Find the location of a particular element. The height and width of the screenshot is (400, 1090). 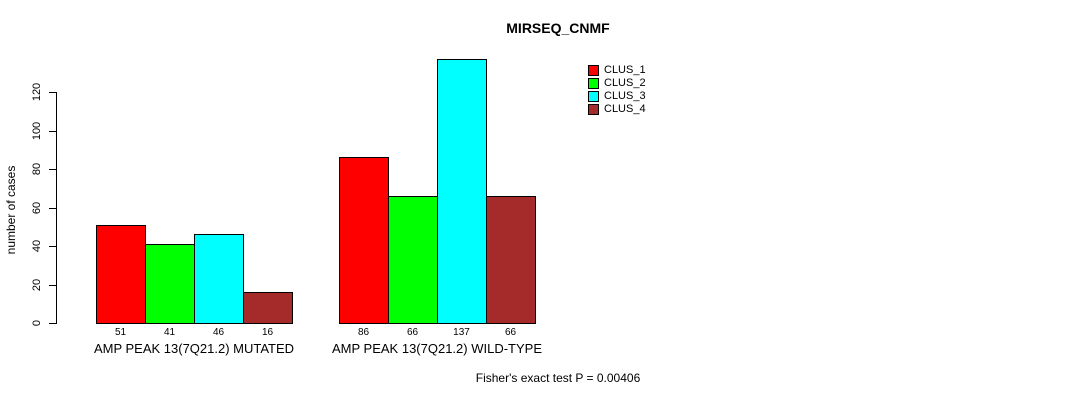

bar-value-label: 86 is located at coordinates (363, 332).